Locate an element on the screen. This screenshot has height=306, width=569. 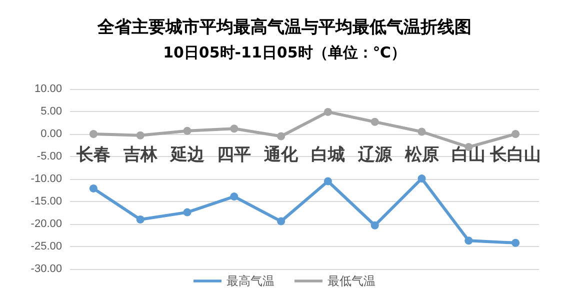
chart-title: 全省主要城市平均最高气温与平均最低气温折线图 is located at coordinates (284, 28).